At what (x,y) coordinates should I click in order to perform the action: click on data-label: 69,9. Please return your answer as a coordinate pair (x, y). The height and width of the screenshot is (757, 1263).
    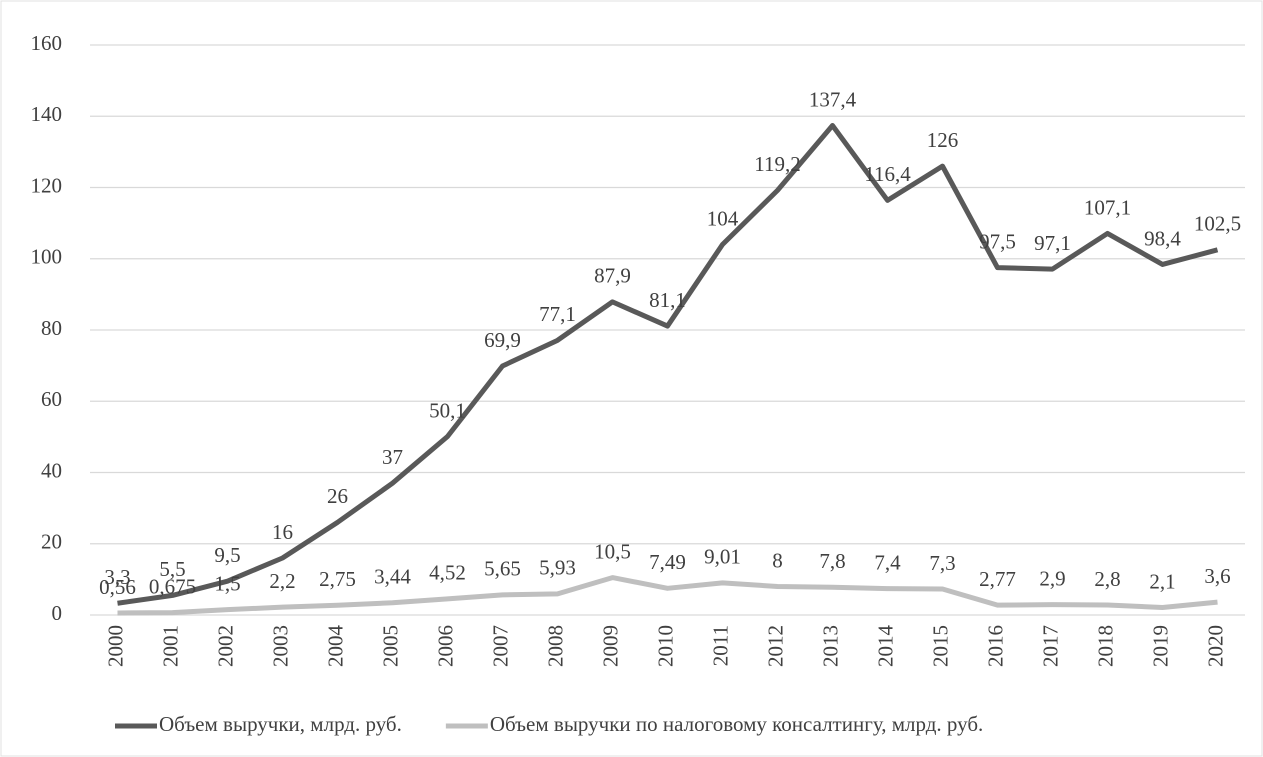
    Looking at the image, I should click on (502, 340).